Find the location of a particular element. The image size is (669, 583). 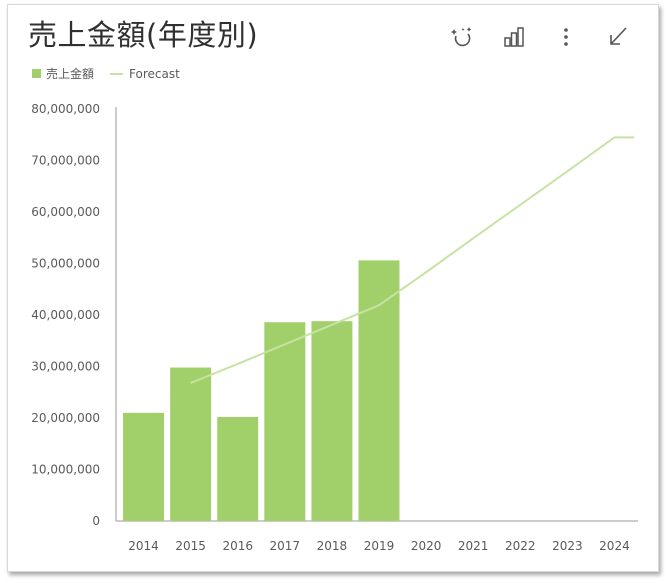

y-tick-label: 70,000,000 is located at coordinates (65, 161).